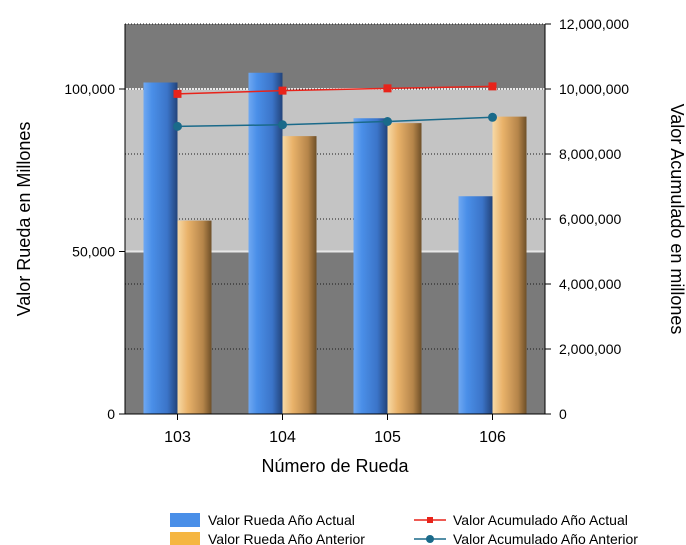  Describe the element at coordinates (335, 466) in the screenshot. I see `x-axis-title: Número de Rueda` at that location.